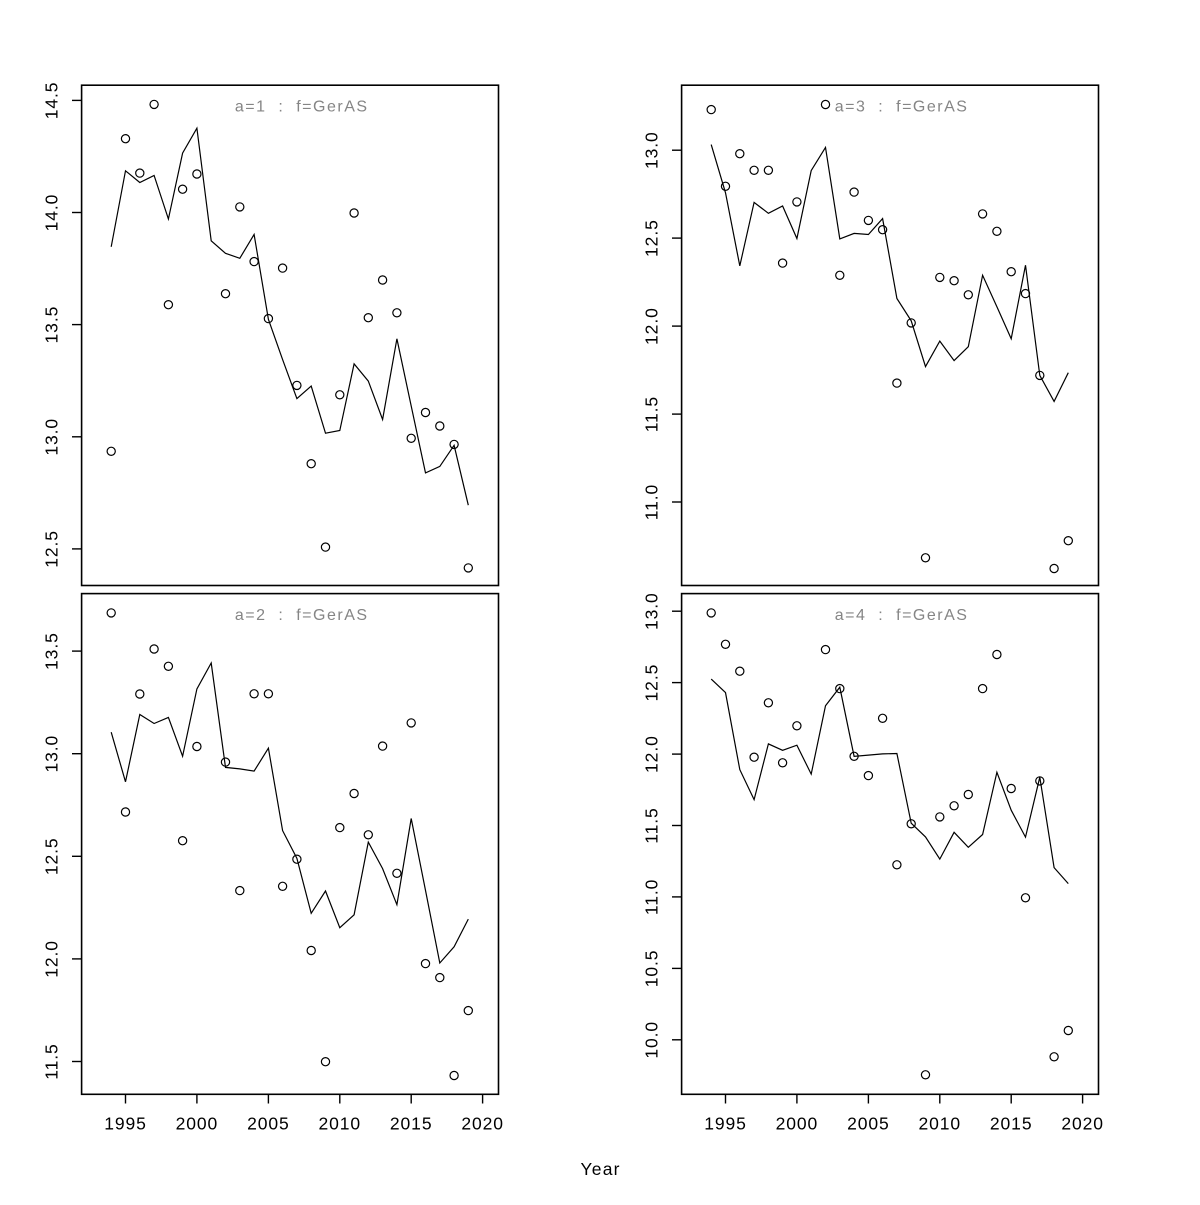  Describe the element at coordinates (601, 1169) in the screenshot. I see `svg-text: Year` at that location.